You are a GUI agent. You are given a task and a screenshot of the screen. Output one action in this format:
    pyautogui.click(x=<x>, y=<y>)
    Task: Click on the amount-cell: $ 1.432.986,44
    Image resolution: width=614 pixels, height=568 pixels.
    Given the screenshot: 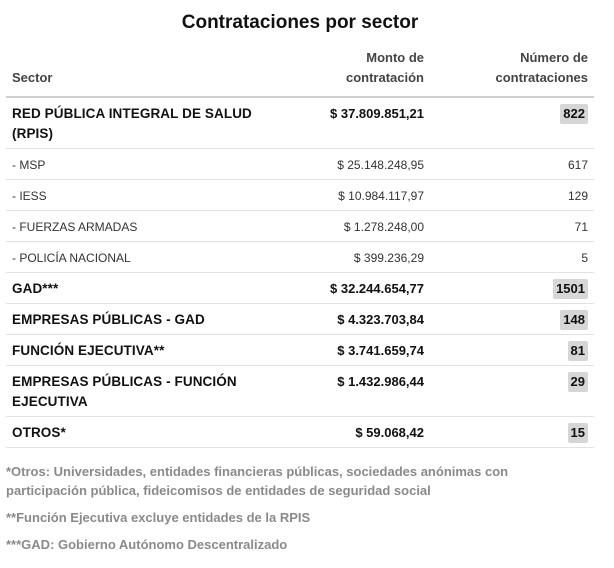 What is the action you would take?
    pyautogui.click(x=362, y=391)
    